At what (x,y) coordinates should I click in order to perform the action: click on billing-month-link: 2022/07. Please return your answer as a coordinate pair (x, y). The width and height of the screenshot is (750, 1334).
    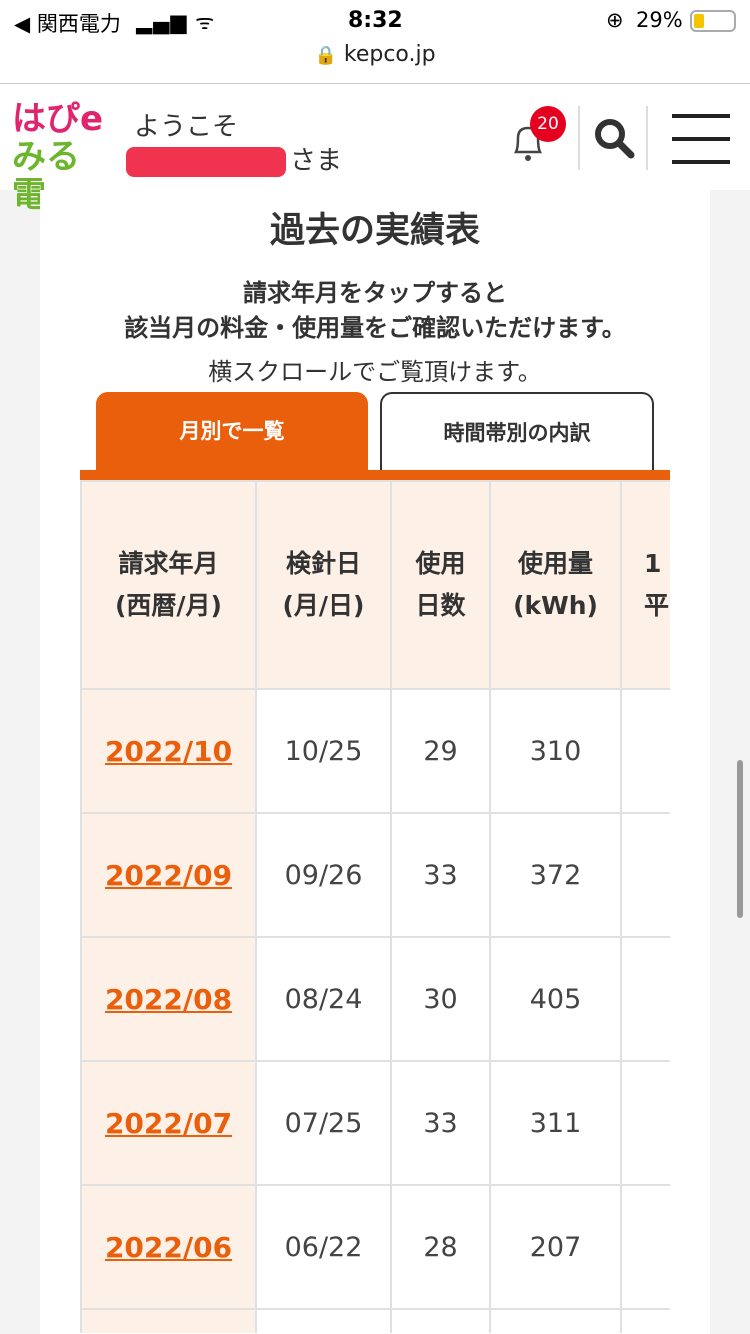
    Looking at the image, I should click on (168, 1123).